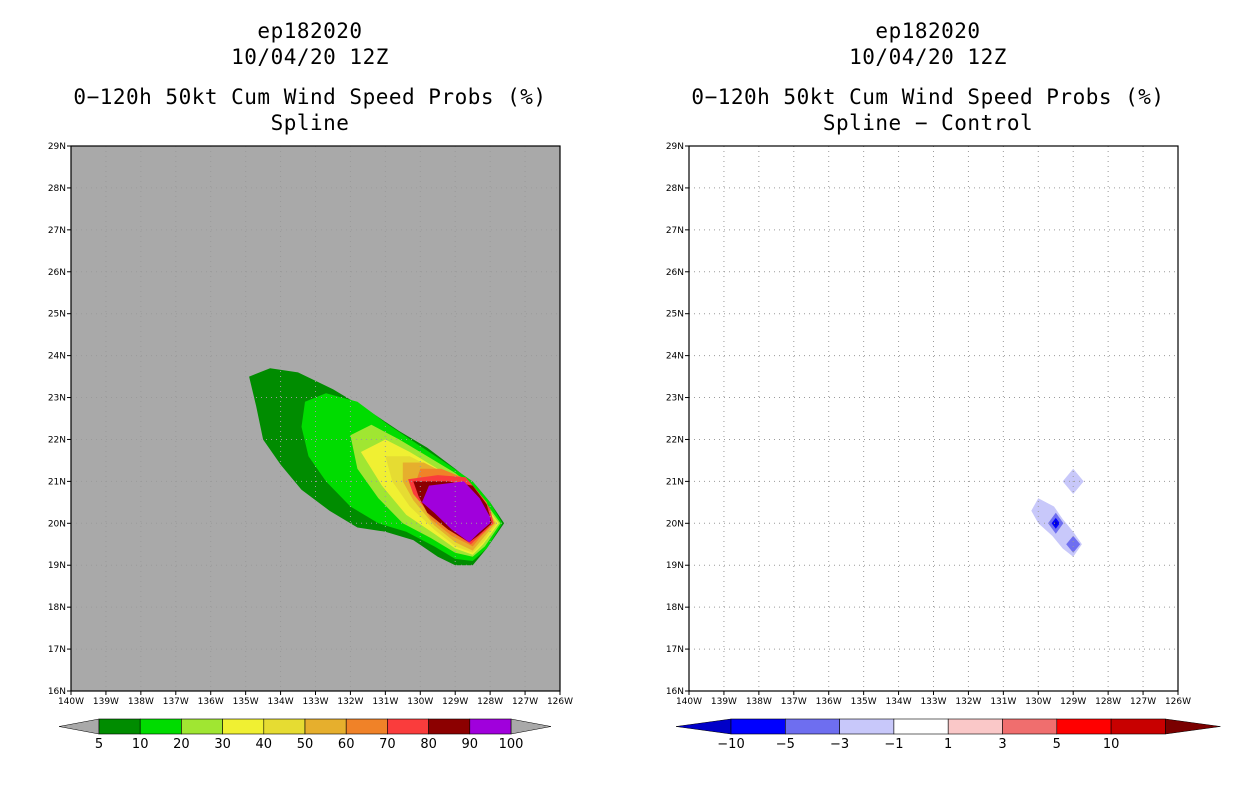 The image size is (1236, 800). I want to click on right-y-tick-label: 29N, so click(675, 147).